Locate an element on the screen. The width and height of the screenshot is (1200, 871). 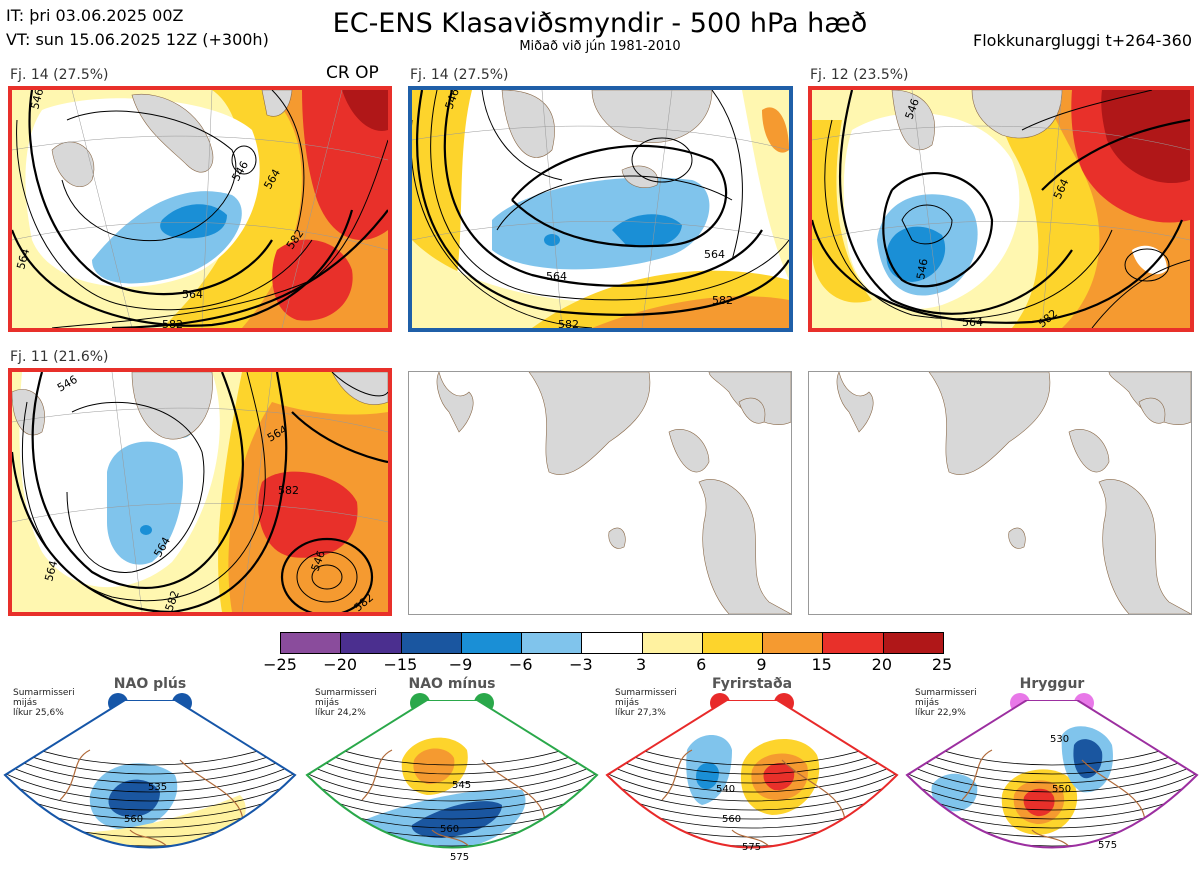
cluster-4-map: 546 564 582 564 582 546 564 582 is located at coordinates (200, 492).